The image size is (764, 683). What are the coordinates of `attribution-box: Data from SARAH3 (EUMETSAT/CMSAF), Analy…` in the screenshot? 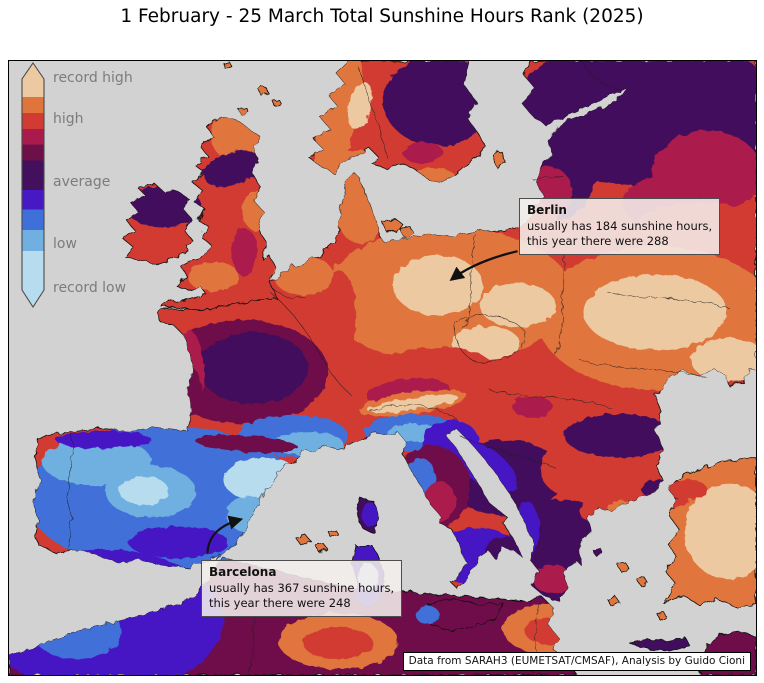 It's located at (576, 661).